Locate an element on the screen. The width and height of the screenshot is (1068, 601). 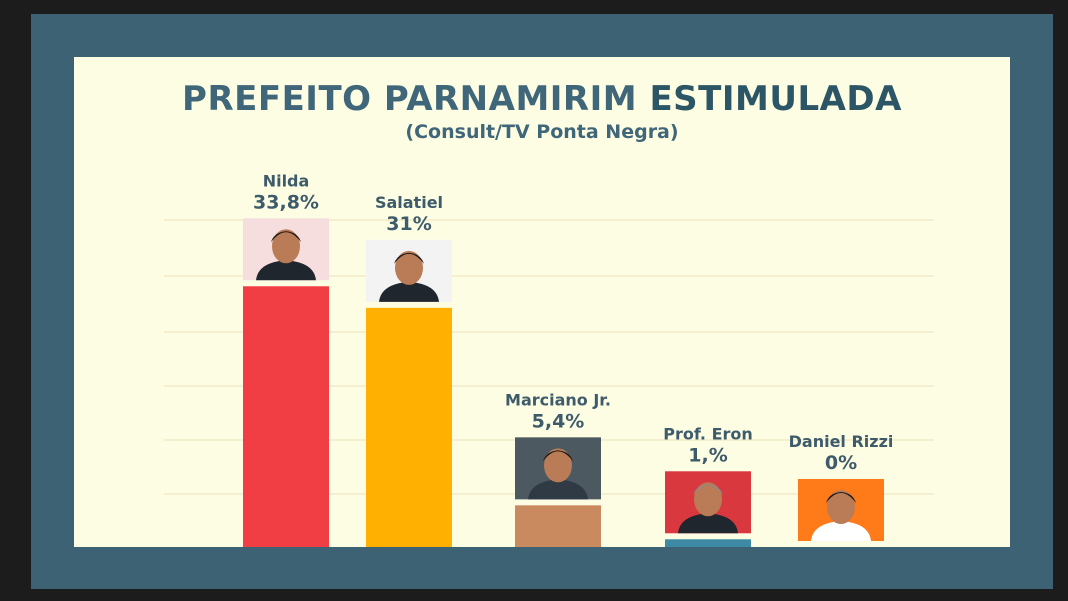
value-label: 31% is located at coordinates (408, 224).